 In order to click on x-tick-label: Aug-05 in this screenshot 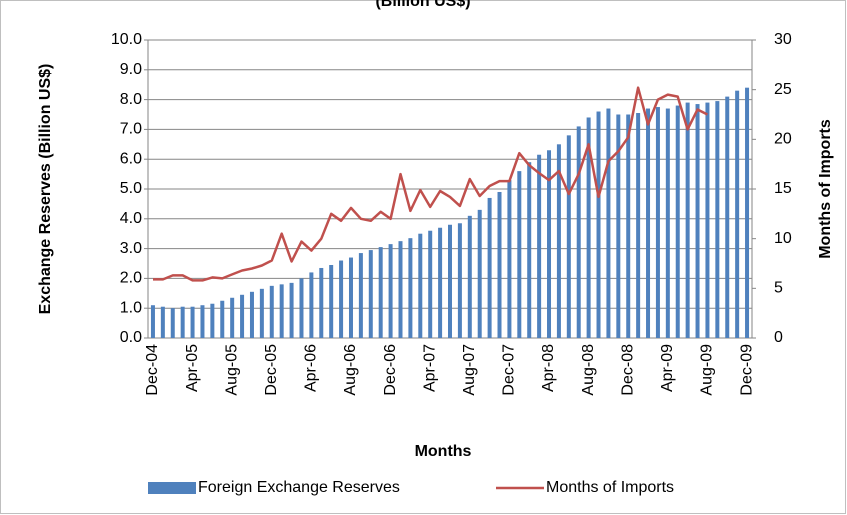, I will do `click(231, 370)`.